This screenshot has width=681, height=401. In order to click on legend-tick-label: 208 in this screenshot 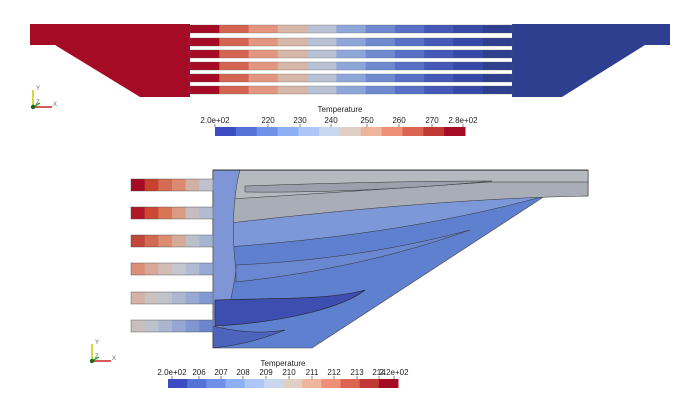, I will do `click(243, 372)`.